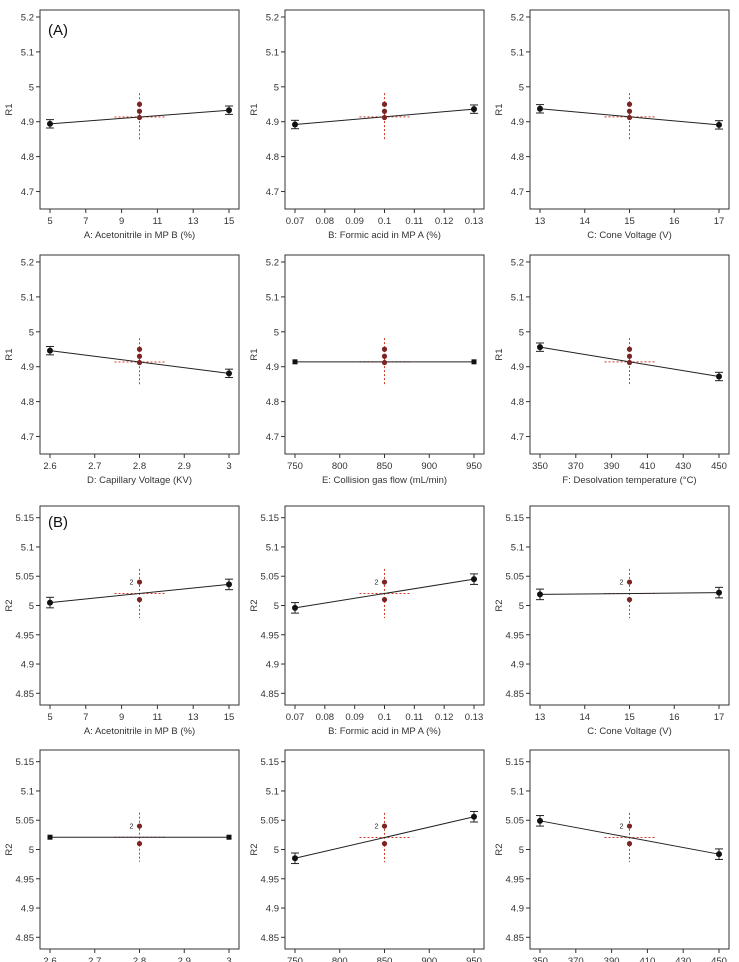 The image size is (739, 962). I want to click on x-tick-label: 13, so click(540, 221).